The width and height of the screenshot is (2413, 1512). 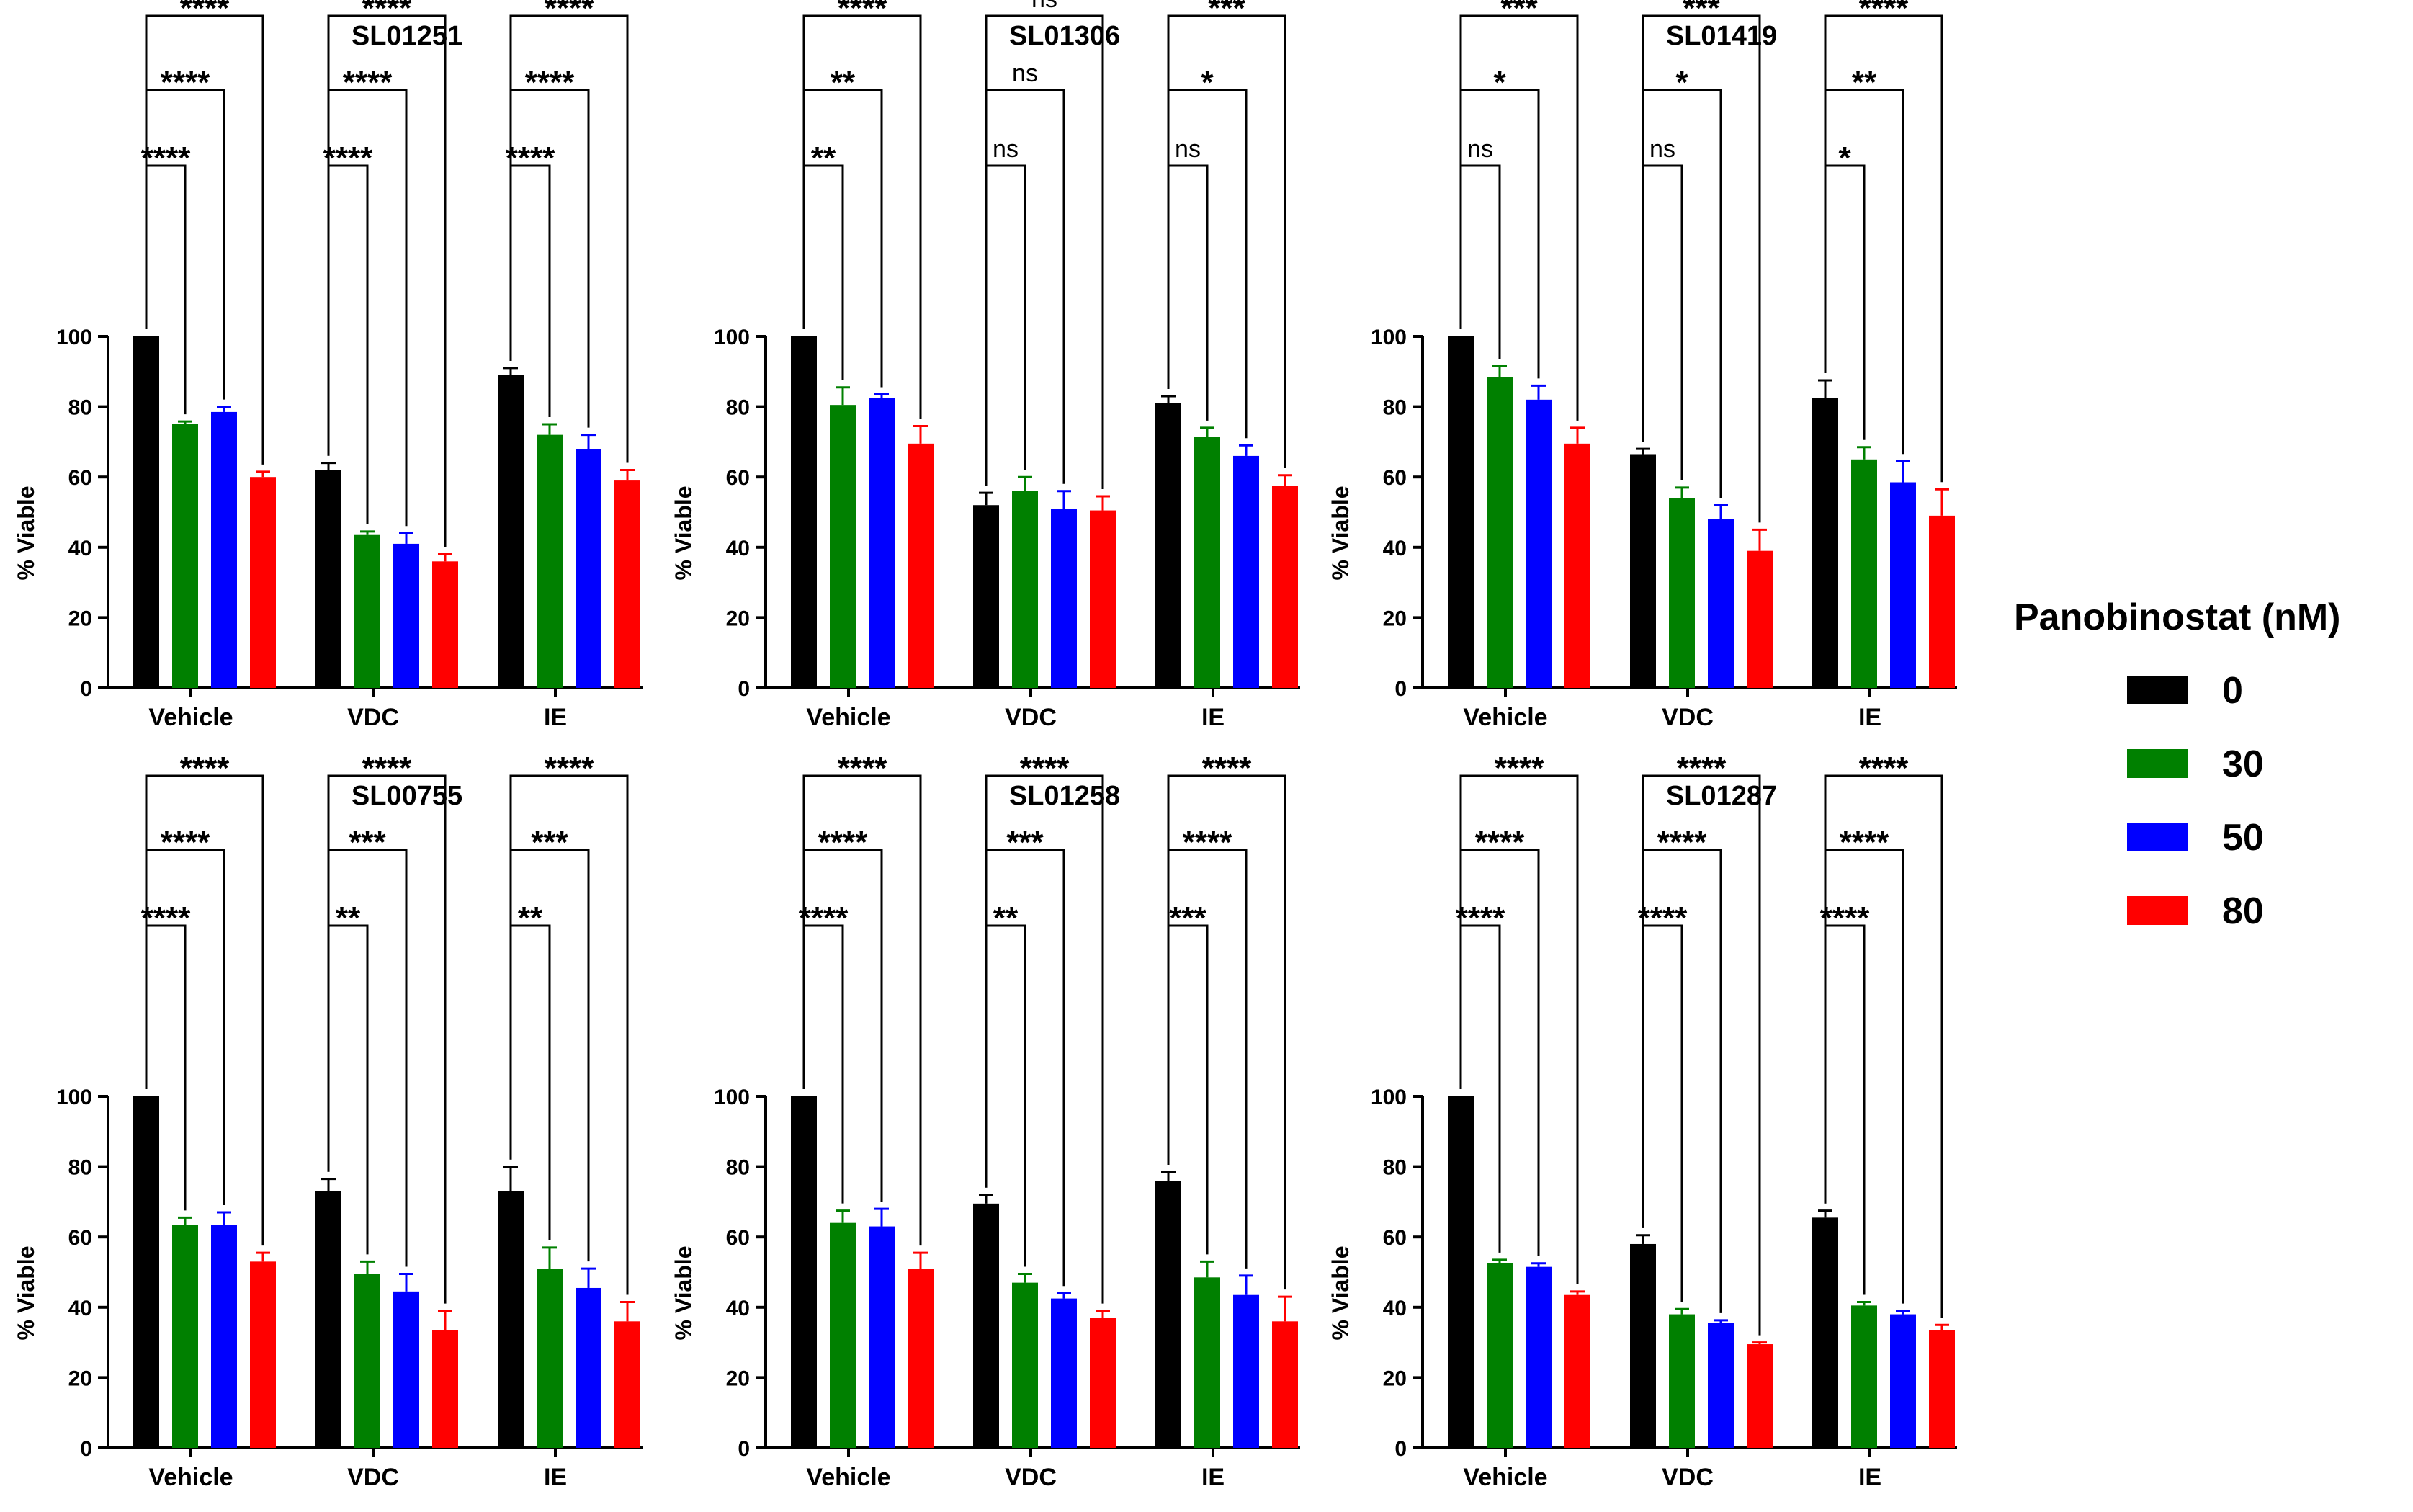 What do you see at coordinates (1025, 73) in the screenshot?
I see `significance-label: ns` at bounding box center [1025, 73].